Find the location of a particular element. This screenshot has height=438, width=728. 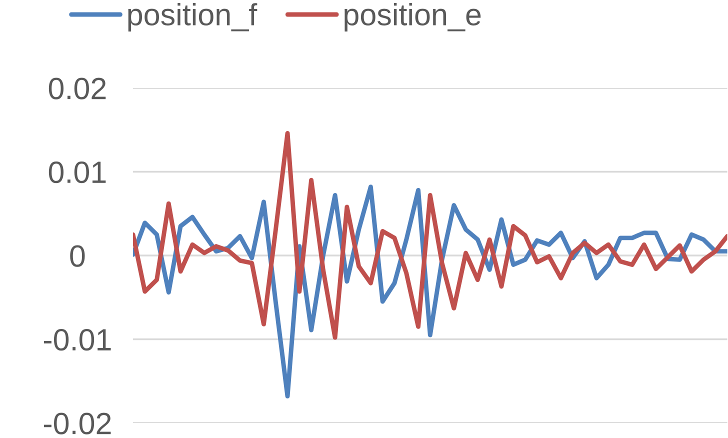

legend-label: position_e is located at coordinates (412, 17).